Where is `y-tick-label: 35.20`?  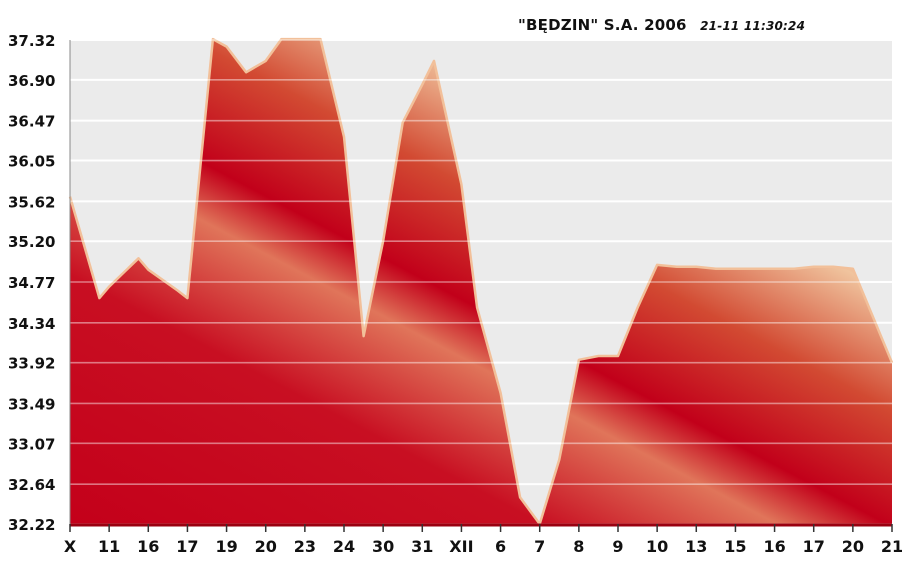 y-tick-label: 35.20 is located at coordinates (31, 242).